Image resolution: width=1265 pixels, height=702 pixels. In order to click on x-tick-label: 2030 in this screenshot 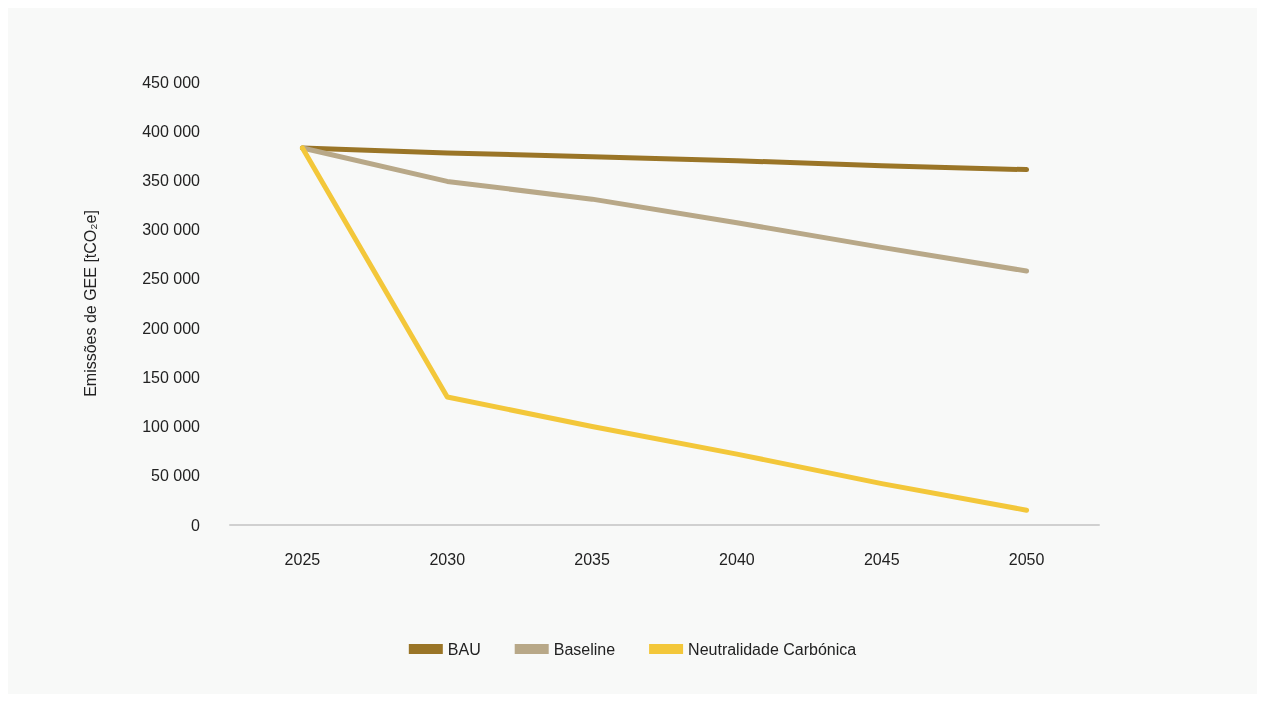, I will do `click(447, 559)`.